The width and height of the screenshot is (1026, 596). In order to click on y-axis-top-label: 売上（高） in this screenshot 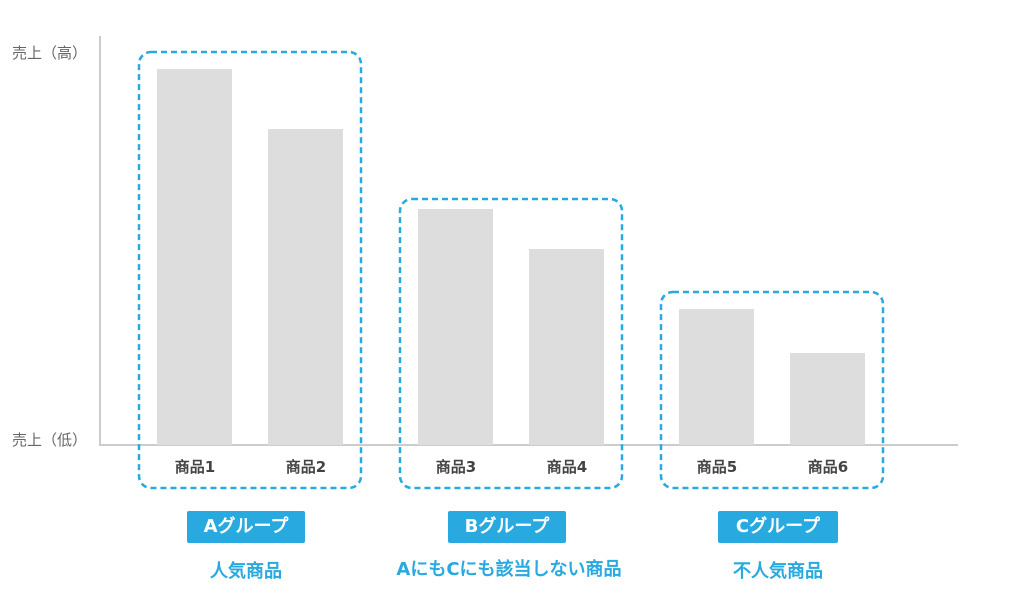, I will do `click(50, 53)`.